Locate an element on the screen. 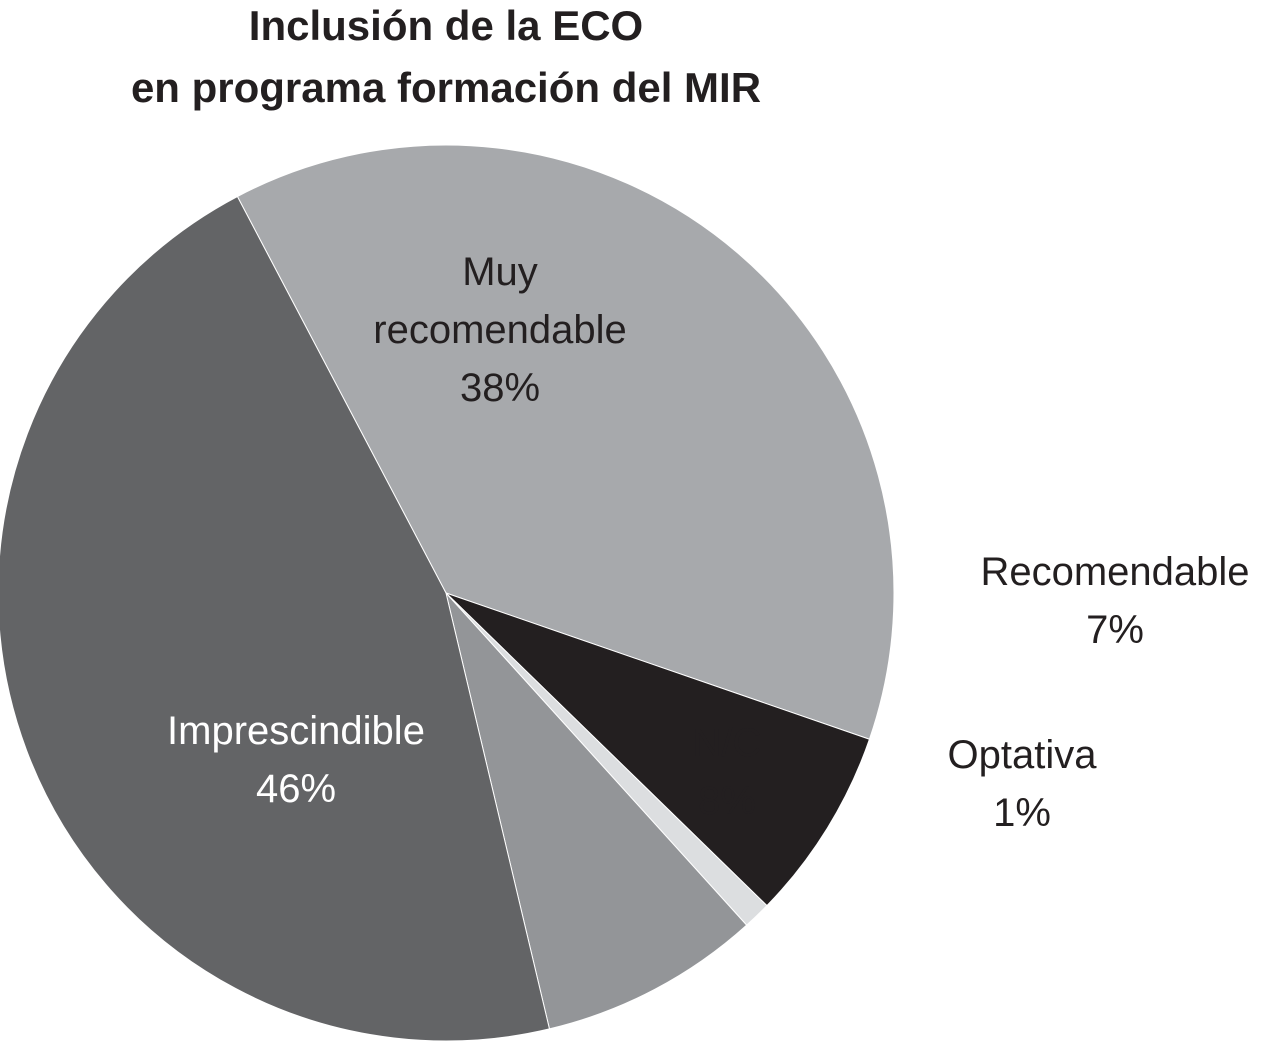  slice-label-2: Recomendable 7% is located at coordinates (1114, 601).